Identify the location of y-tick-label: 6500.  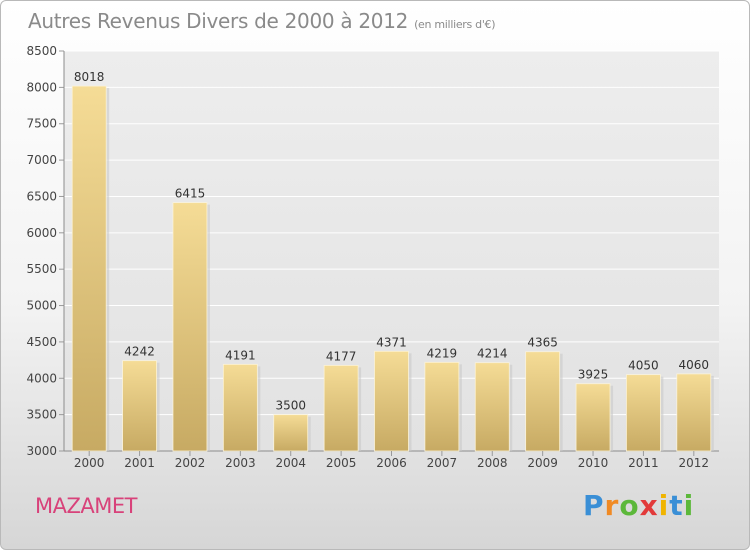
(41, 196).